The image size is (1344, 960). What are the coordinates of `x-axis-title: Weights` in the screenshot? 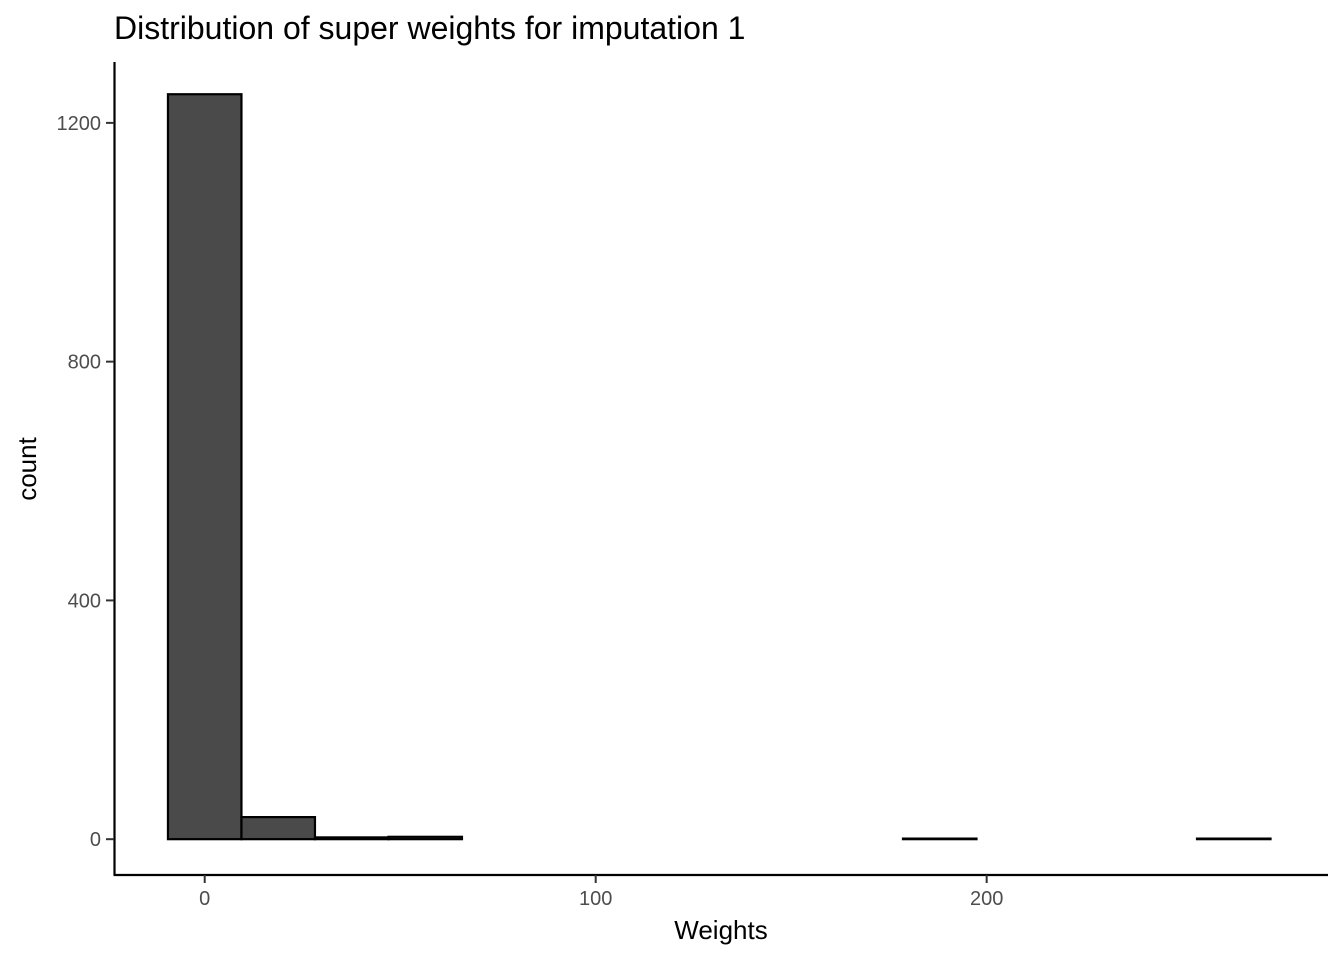 It's located at (720, 930).